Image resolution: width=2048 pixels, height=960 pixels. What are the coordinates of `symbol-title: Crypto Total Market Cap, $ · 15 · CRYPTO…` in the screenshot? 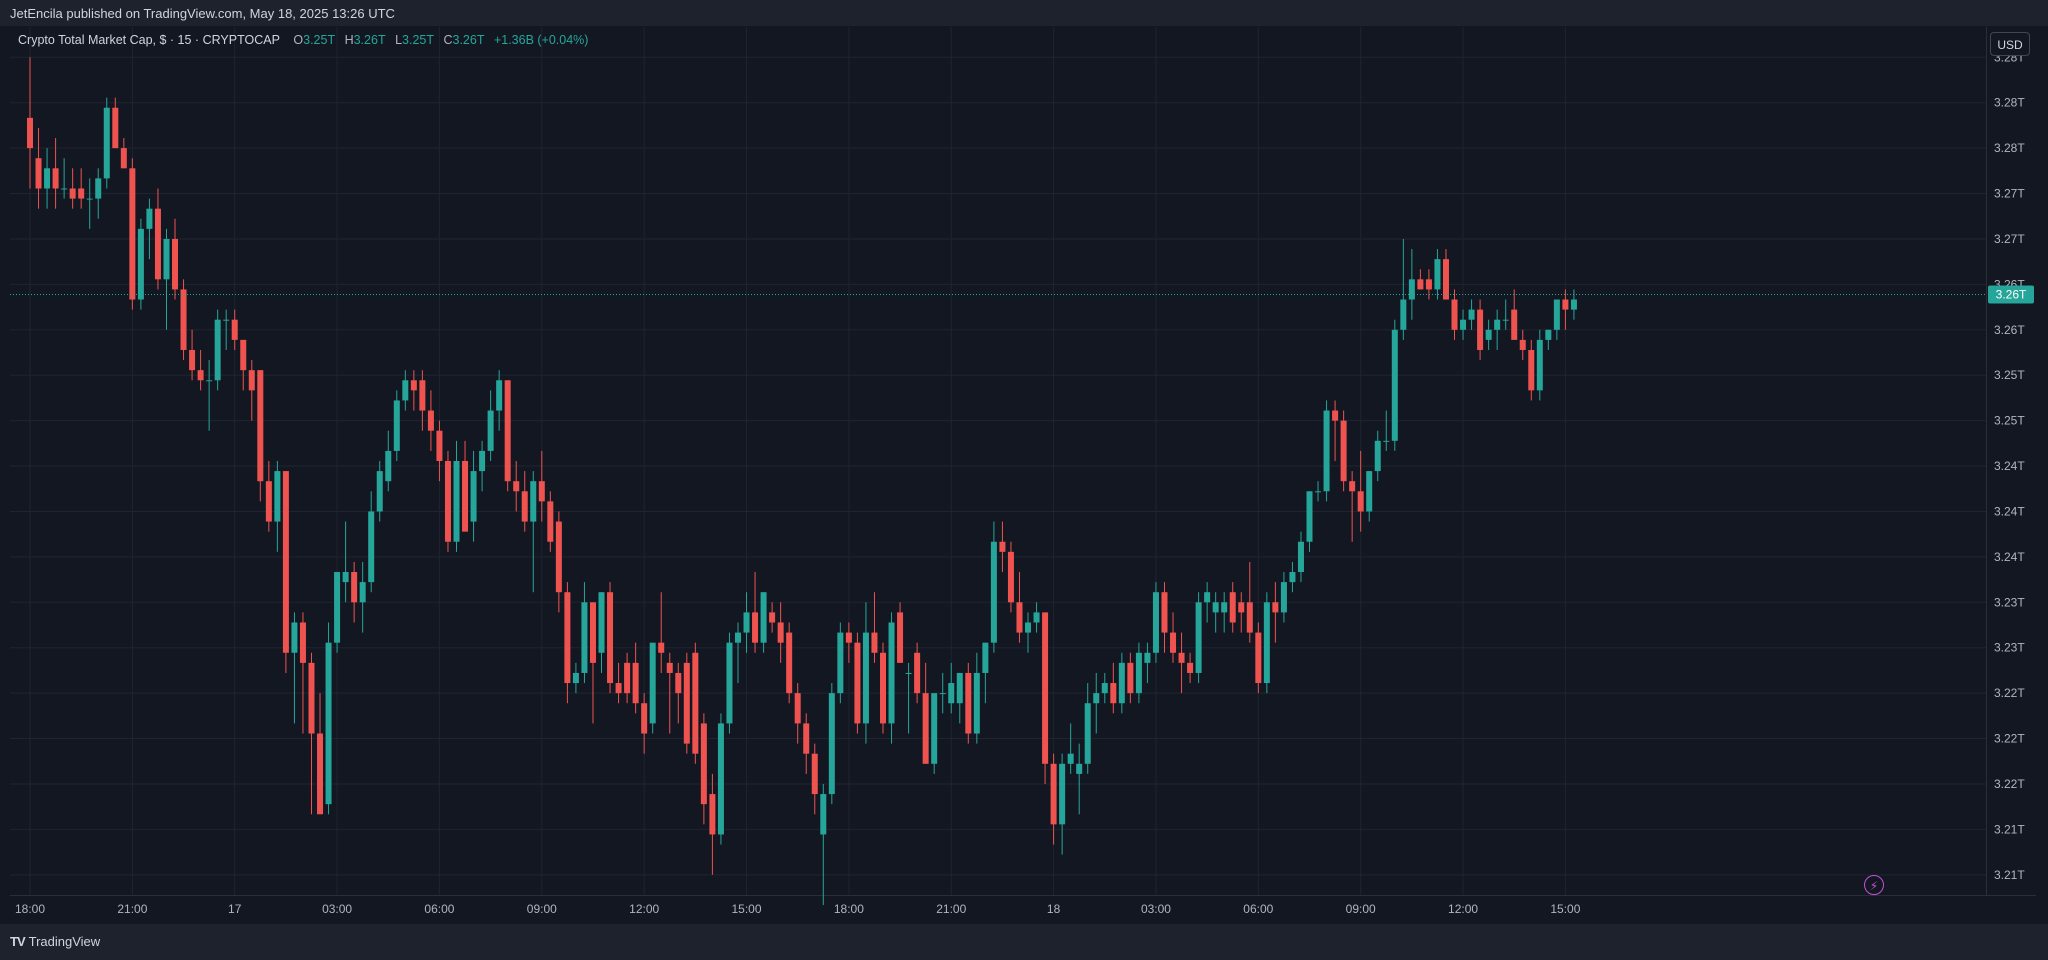 It's located at (149, 40).